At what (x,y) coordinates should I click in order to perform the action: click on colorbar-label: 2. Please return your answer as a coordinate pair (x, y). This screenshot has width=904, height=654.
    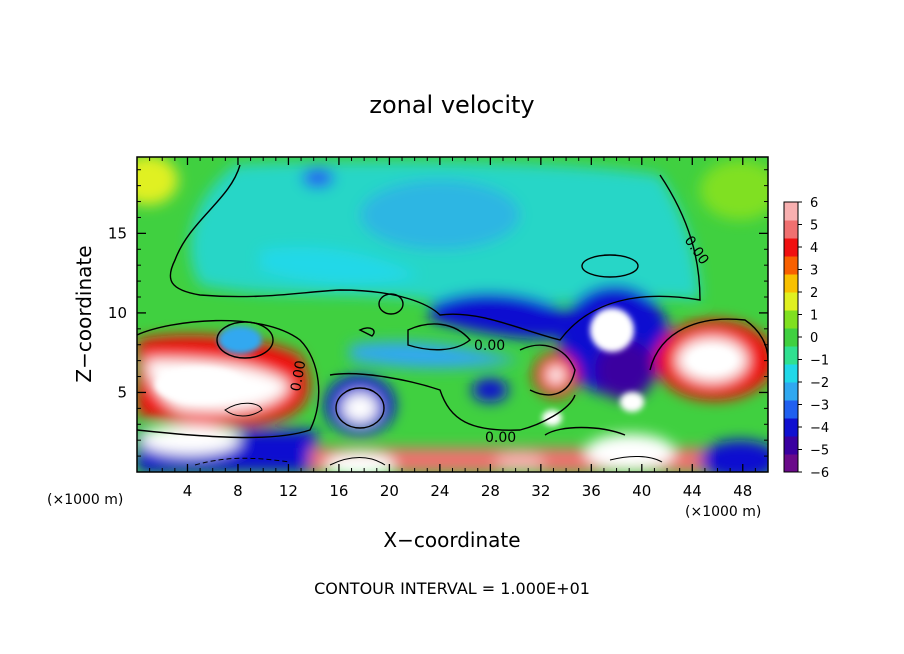
    Looking at the image, I should click on (814, 293).